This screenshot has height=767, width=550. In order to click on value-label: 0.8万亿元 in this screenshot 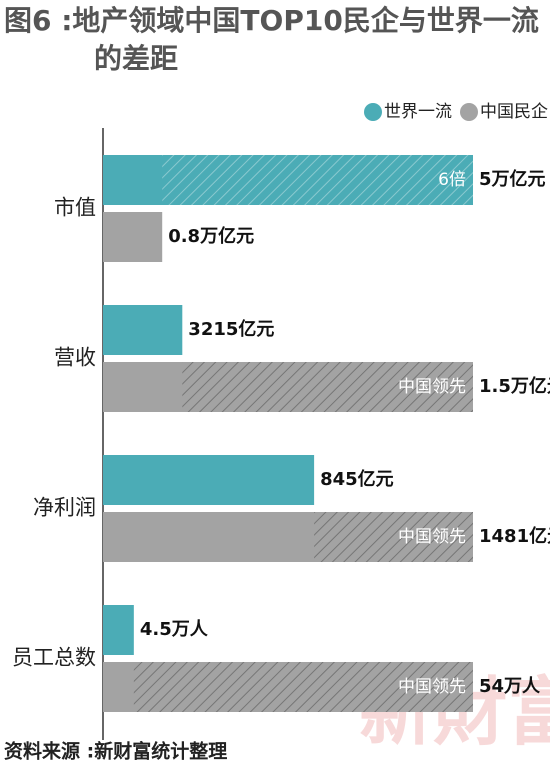, I will do `click(211, 236)`.